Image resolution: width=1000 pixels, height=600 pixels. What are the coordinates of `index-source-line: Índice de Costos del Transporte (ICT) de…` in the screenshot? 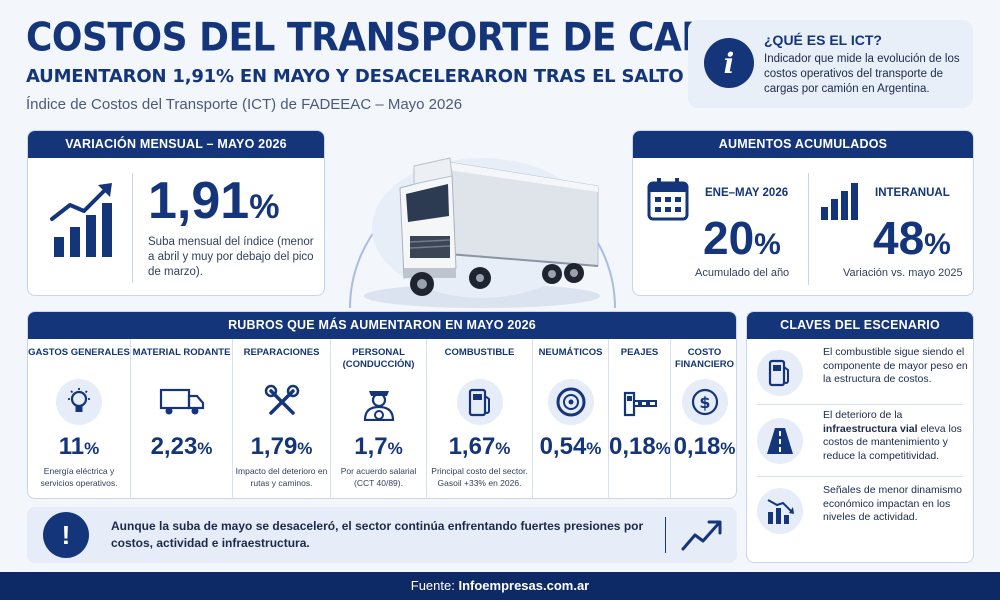 It's located at (244, 104).